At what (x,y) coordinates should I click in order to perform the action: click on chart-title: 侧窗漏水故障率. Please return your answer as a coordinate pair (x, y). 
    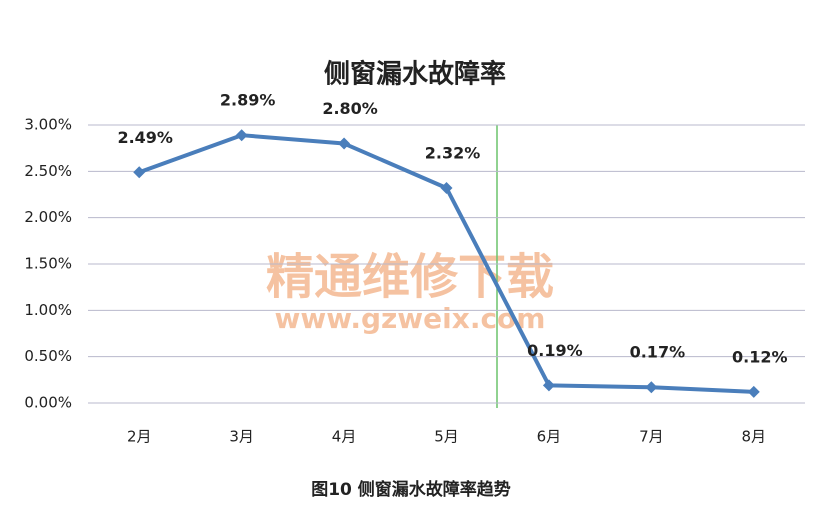
    Looking at the image, I should click on (415, 74).